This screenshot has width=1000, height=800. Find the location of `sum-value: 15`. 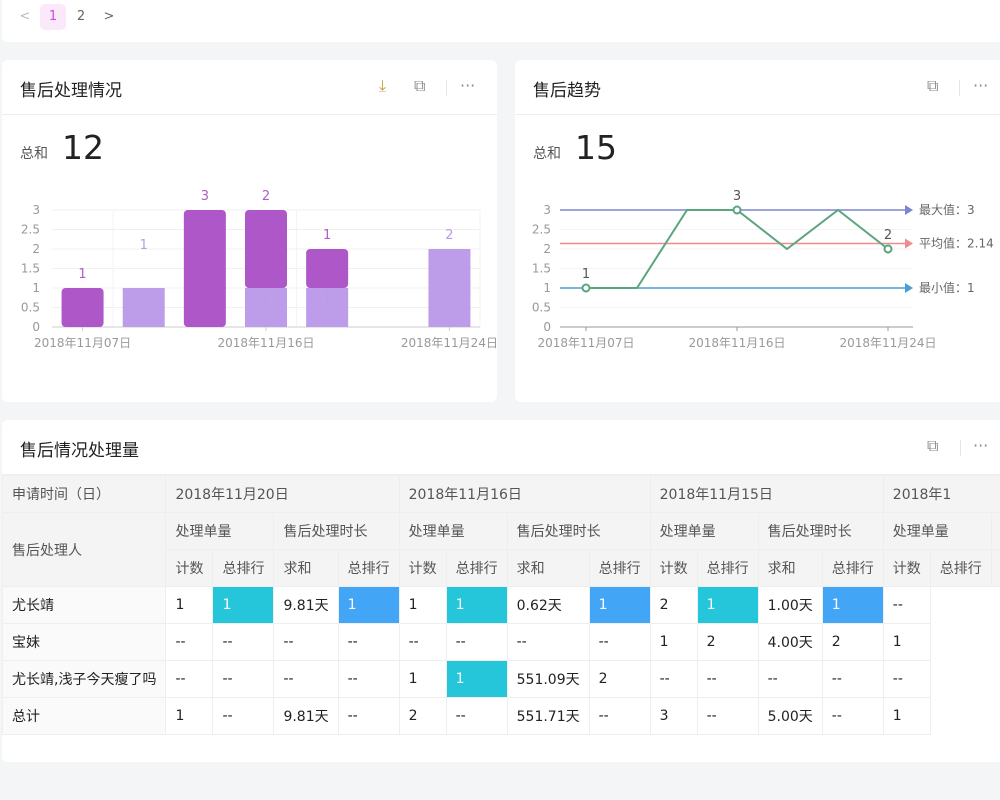

sum-value: 15 is located at coordinates (596, 147).